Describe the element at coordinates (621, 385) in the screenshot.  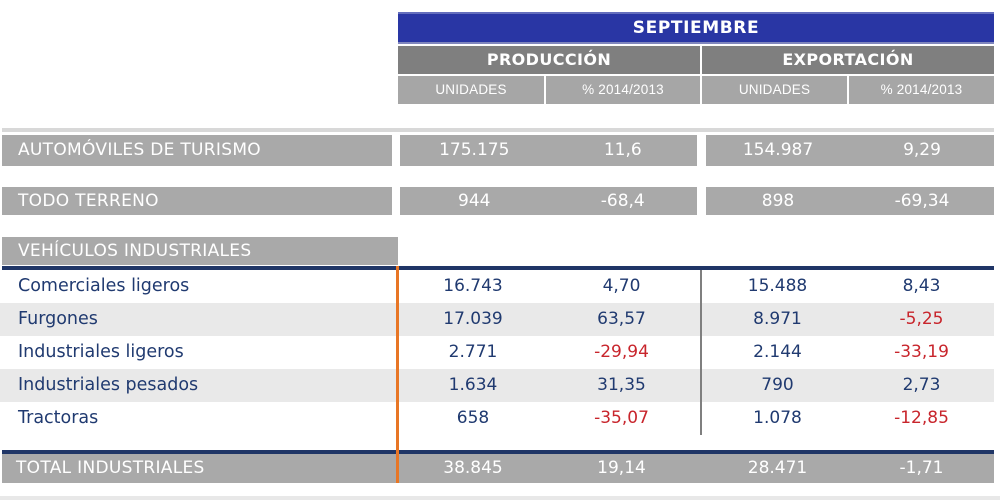
I see `cell-prod-pct: 31,35` at that location.